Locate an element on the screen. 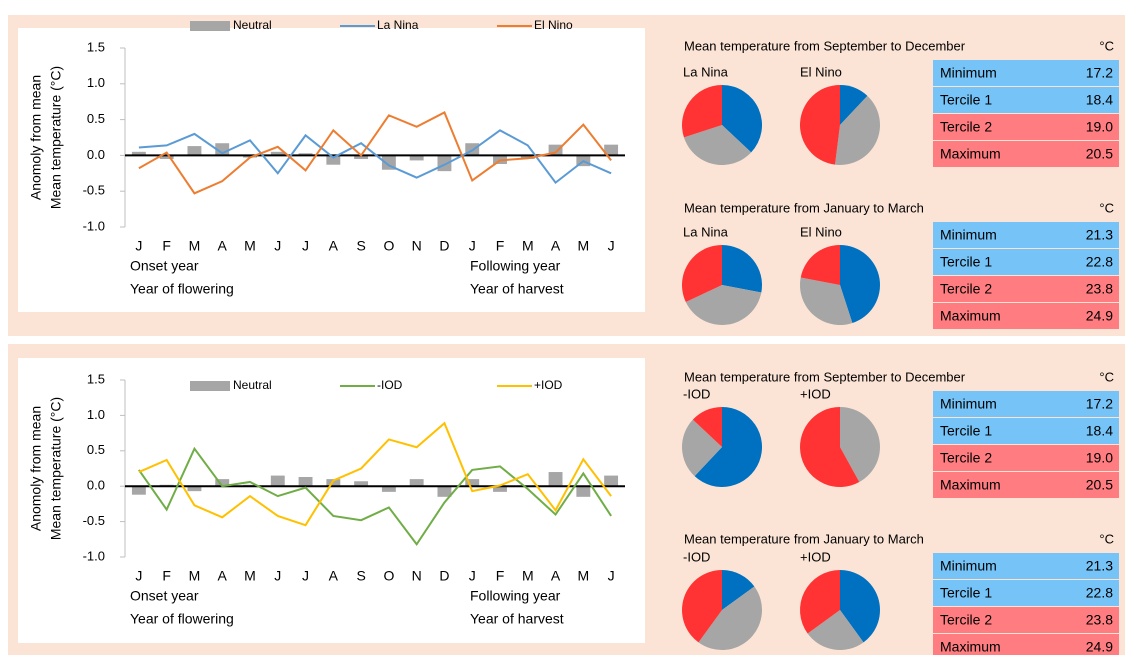 This screenshot has height=655, width=1125. row-value: 18.4 is located at coordinates (1099, 431).